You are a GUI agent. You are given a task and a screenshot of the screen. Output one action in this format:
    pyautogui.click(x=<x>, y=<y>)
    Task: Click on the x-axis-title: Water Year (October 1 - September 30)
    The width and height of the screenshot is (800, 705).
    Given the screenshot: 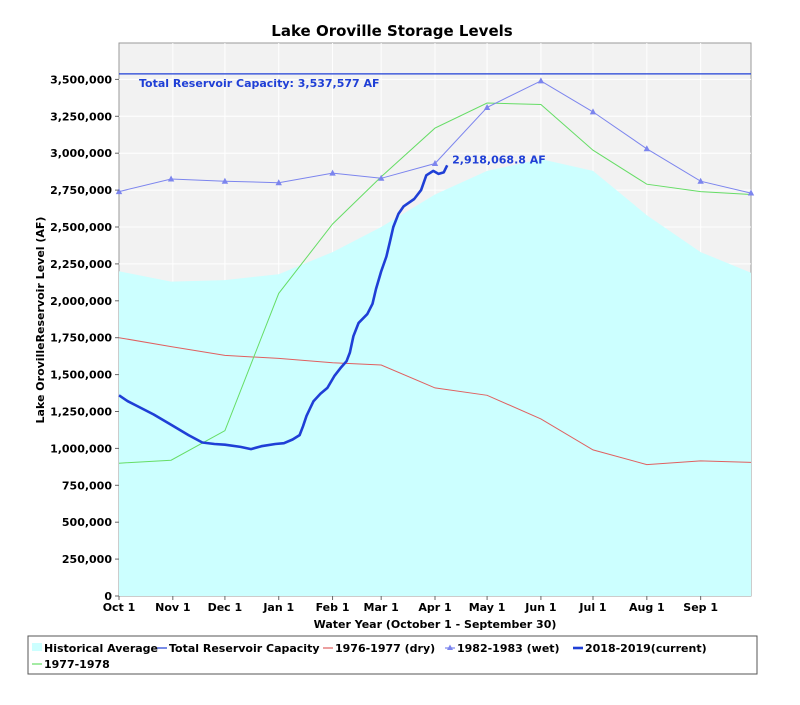 What is the action you would take?
    pyautogui.click(x=435, y=624)
    